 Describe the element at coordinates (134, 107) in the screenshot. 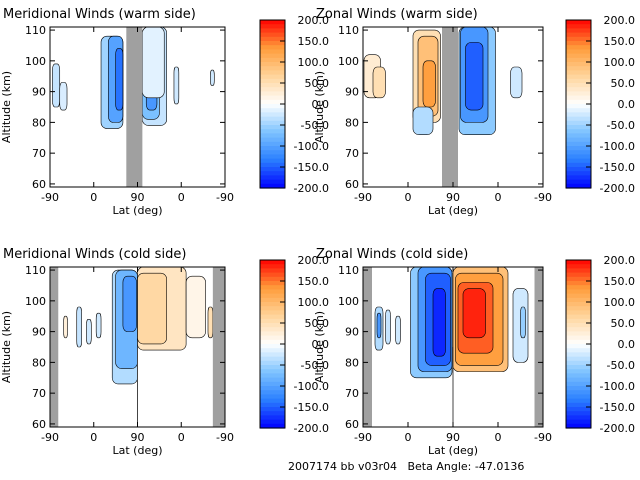

I see `no-data-band` at that location.